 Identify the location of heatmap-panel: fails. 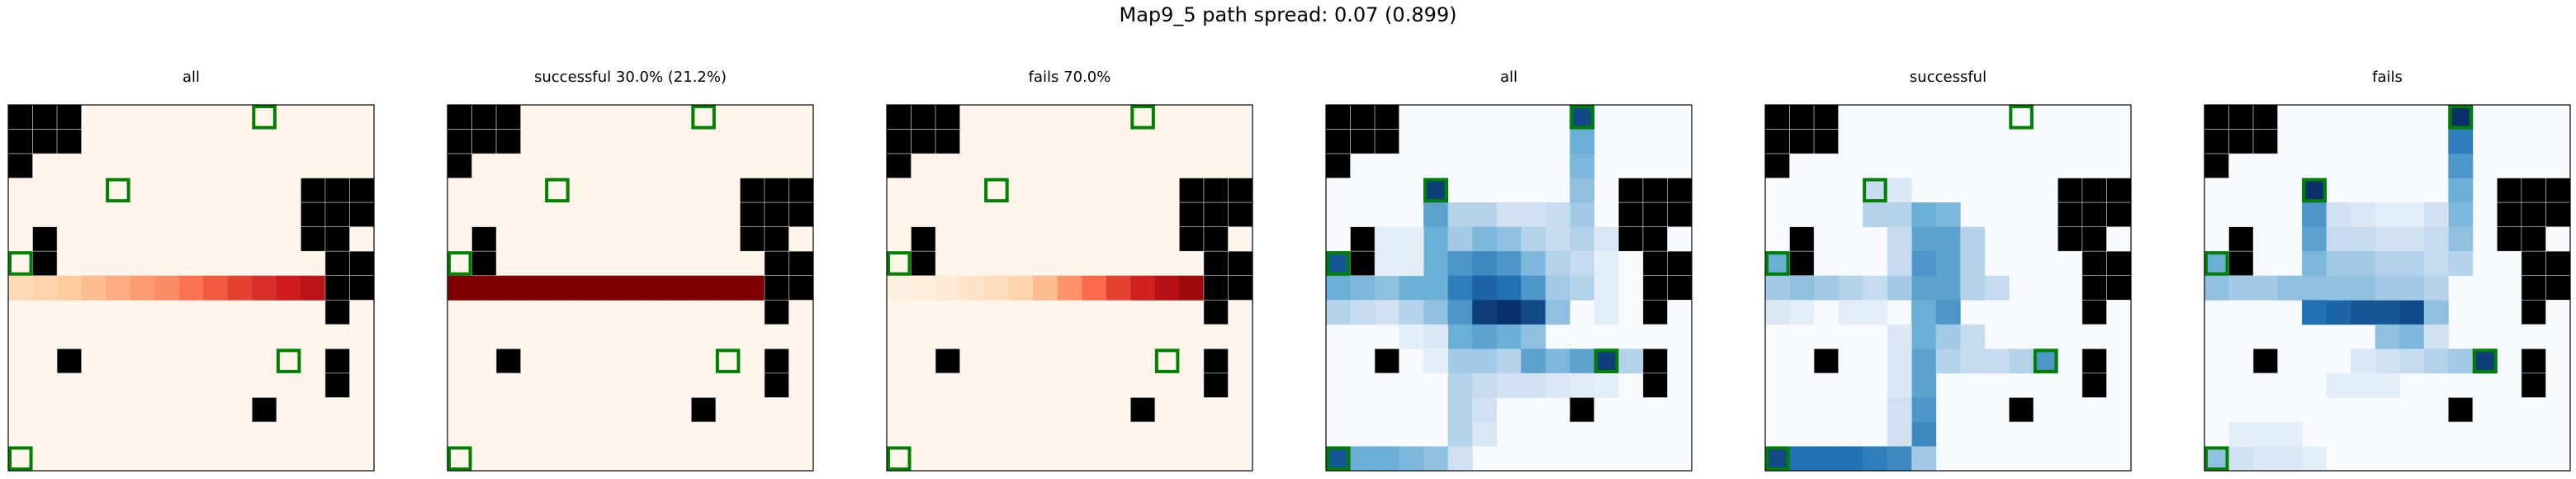
(2387, 270).